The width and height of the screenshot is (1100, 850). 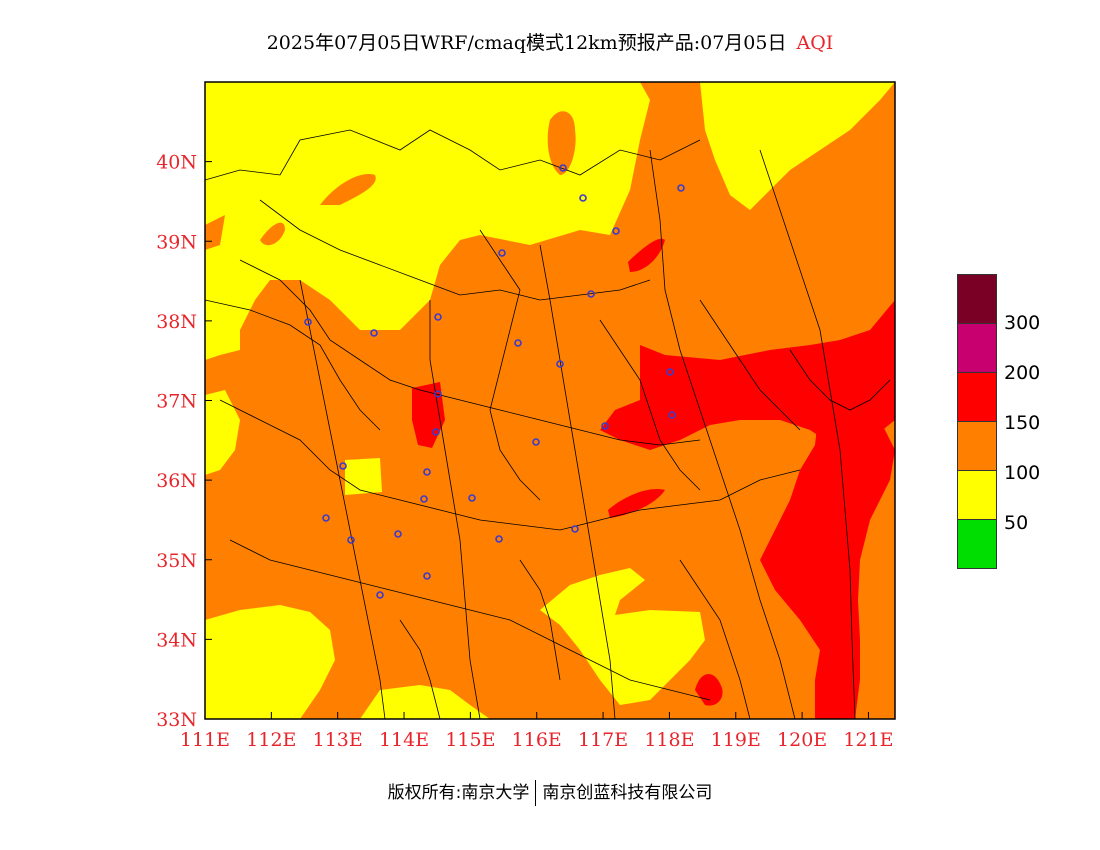 I want to click on legend-label: 100, so click(x=1022, y=473).